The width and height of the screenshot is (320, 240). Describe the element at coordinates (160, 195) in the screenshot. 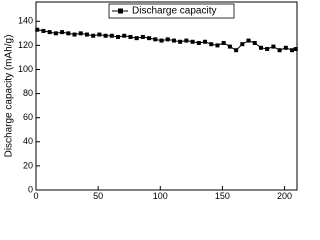

I see `x-tick-label: 100` at that location.